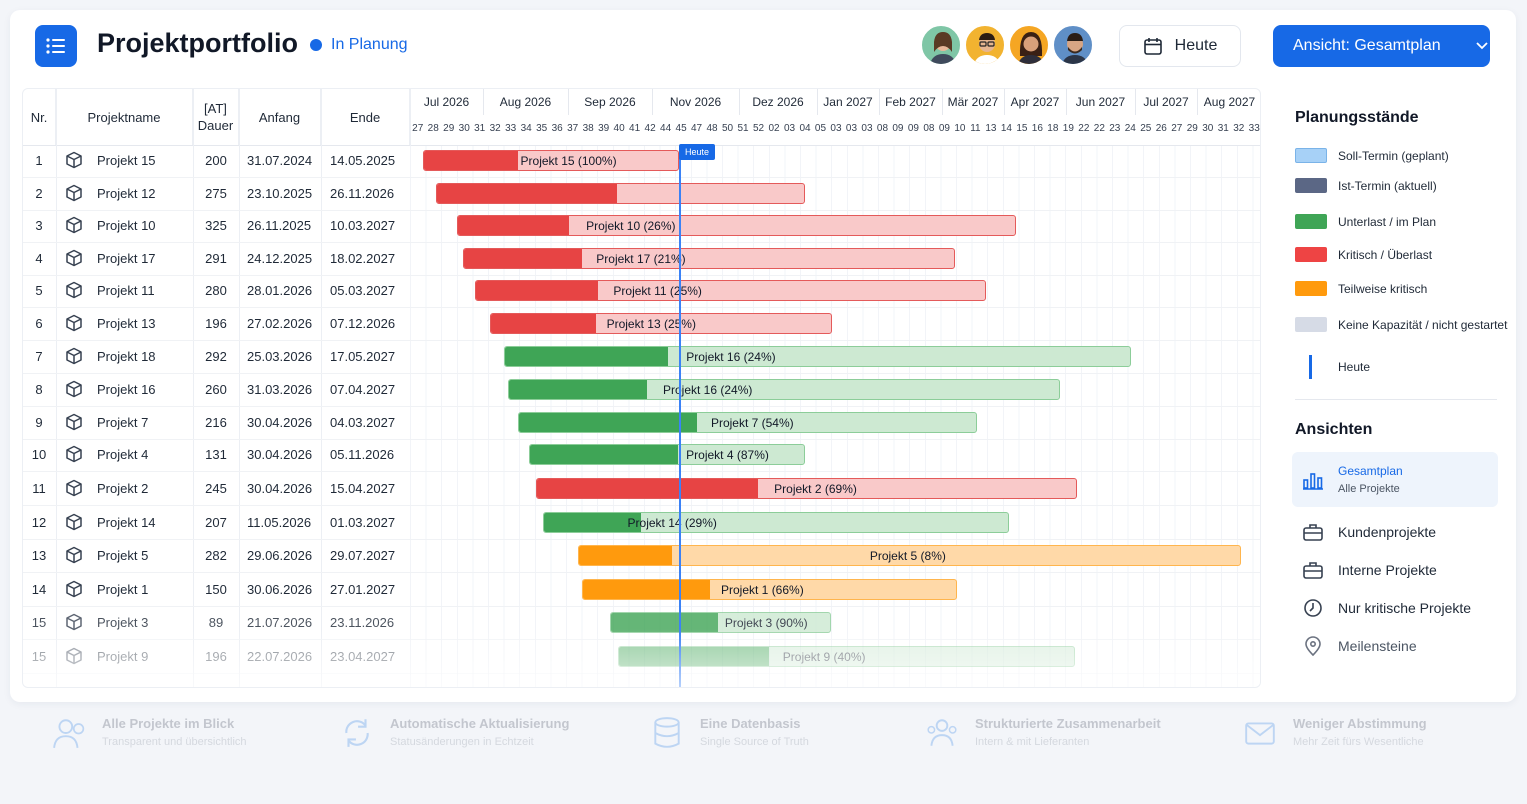  Describe the element at coordinates (619, 128) in the screenshot. I see `week-label: 40` at that location.